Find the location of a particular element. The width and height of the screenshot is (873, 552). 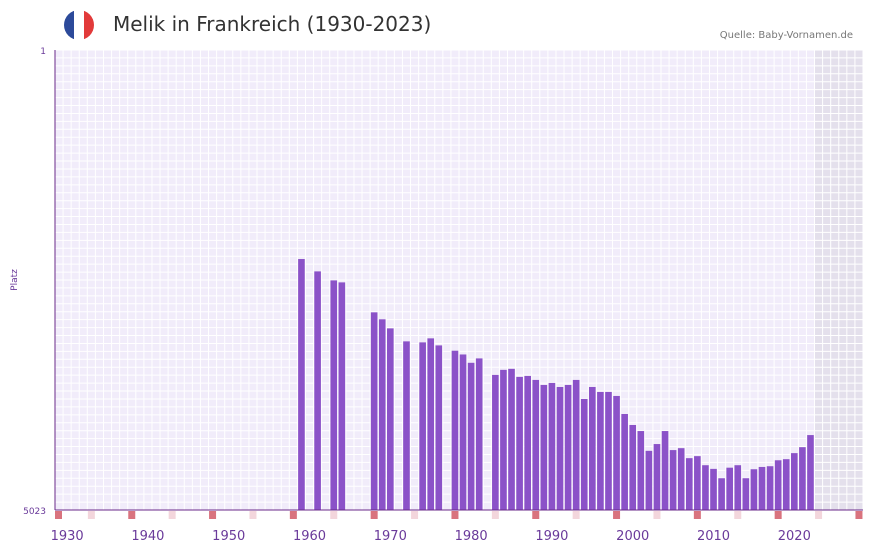

x-axis-tick-labels: 1930 1940 1950 1960 1970 1980 1990 2000 2010 2020 is located at coordinates (431, 536).